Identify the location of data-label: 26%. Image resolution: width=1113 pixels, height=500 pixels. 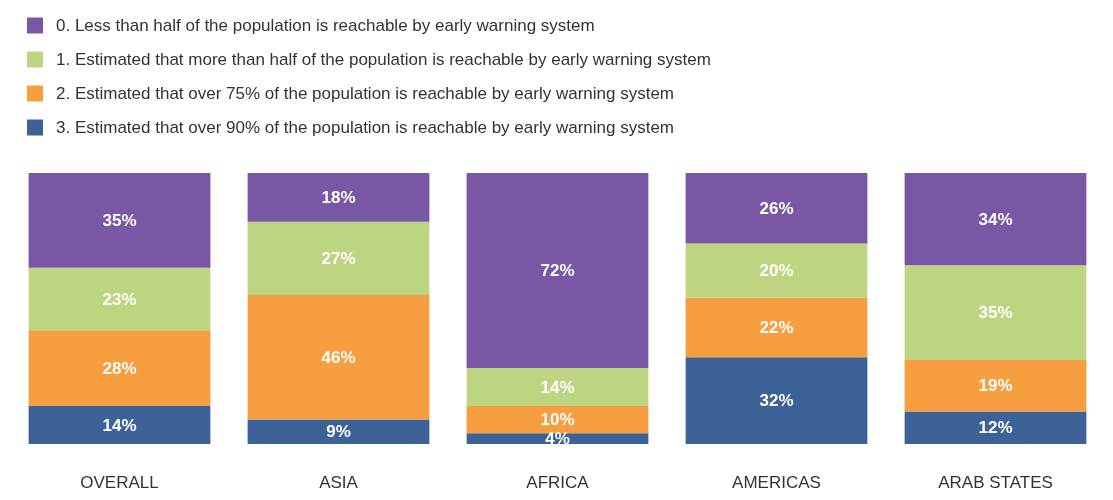
(776, 208).